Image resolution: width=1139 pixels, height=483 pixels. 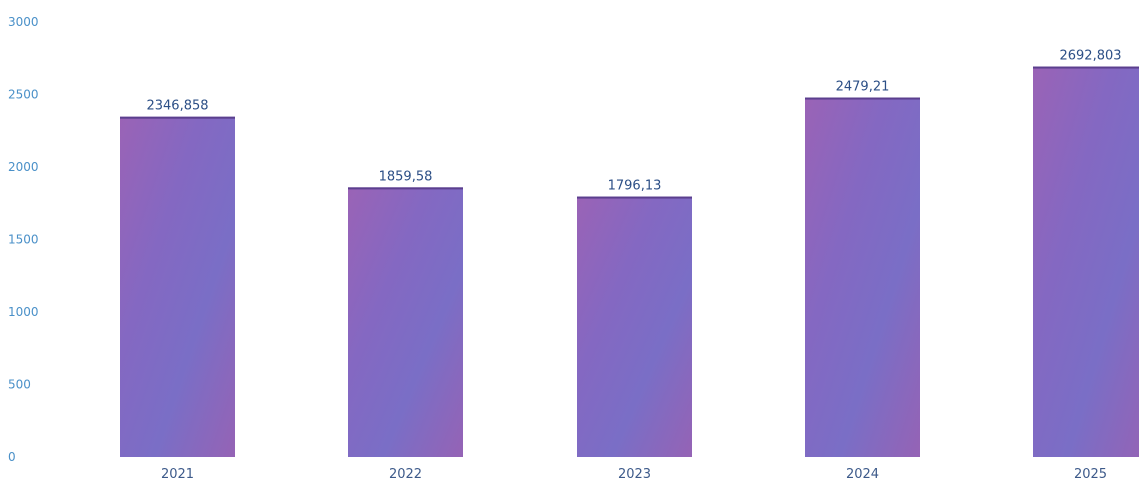 I want to click on y-tick-label: 3000, so click(x=23, y=22).